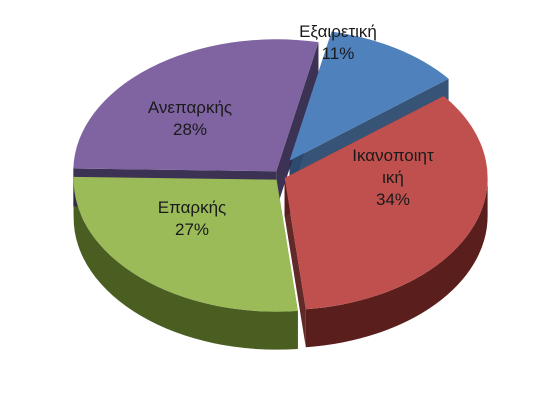 The width and height of the screenshot is (545, 420). I want to click on slice-name-0-0: Εξαιρετική, so click(338, 31).